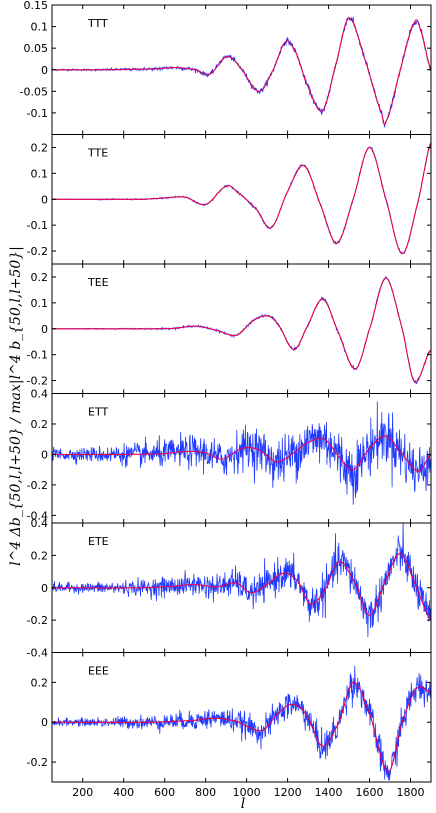  I want to click on x-tick-label: 1000, so click(247, 792).